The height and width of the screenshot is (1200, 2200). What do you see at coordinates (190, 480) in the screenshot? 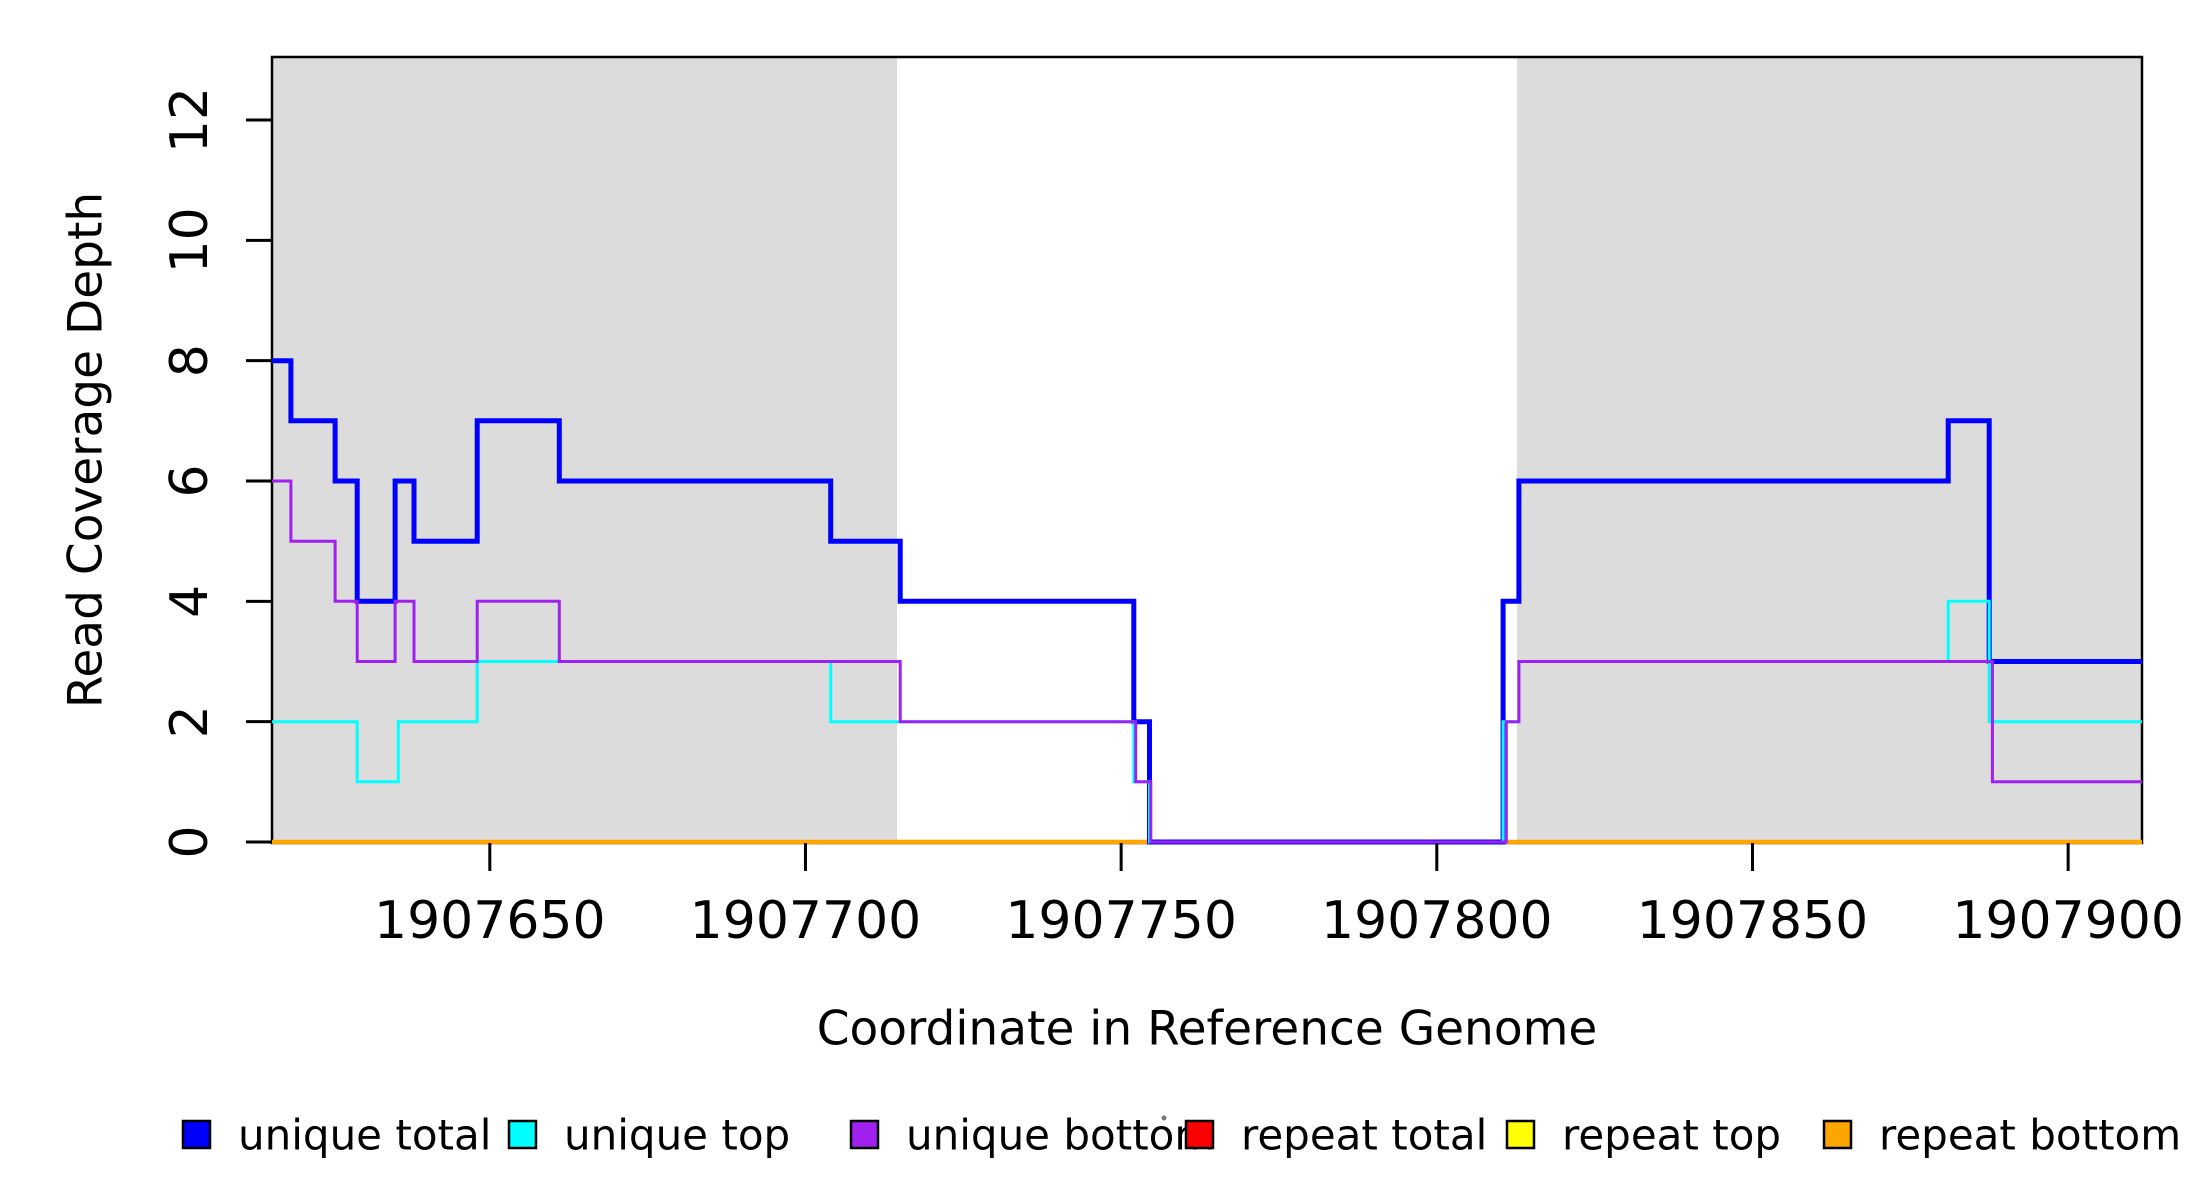
I see `y-tick-label: 6` at bounding box center [190, 480].